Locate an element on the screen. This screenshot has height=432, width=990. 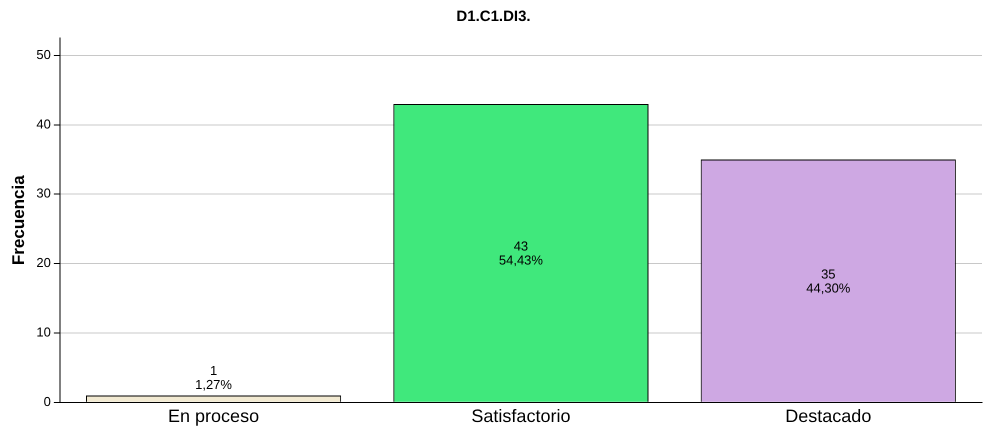
y-tick-label: 10 is located at coordinates (43, 332).